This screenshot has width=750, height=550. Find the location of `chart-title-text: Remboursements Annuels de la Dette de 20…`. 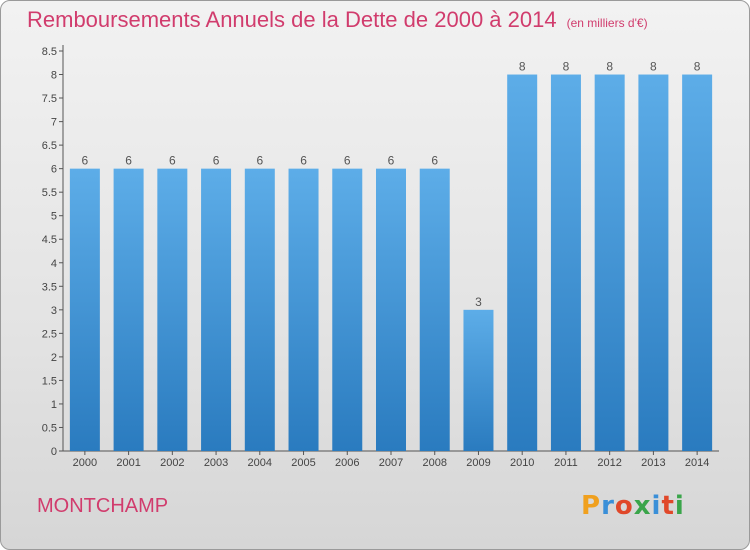

chart-title-text: Remboursements Annuels de la Dette de 20… is located at coordinates (292, 19).